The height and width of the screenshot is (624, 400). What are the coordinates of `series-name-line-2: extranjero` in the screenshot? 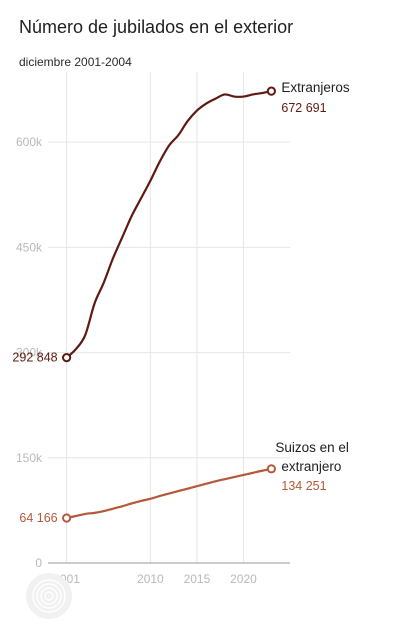 It's located at (311, 466).